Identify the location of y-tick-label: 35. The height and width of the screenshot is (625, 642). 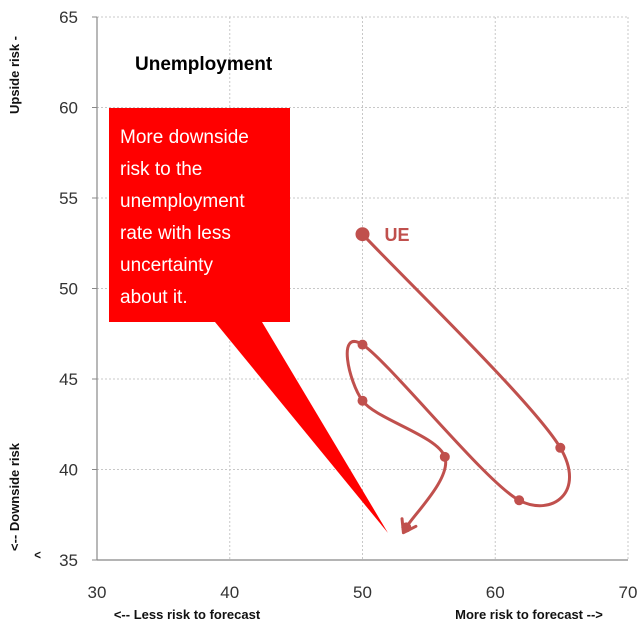
(68, 560).